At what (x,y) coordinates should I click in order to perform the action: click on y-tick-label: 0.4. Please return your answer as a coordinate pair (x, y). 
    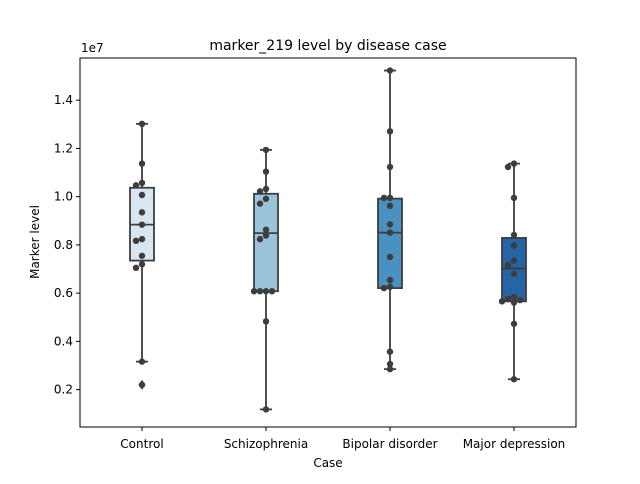
    Looking at the image, I should click on (63, 341).